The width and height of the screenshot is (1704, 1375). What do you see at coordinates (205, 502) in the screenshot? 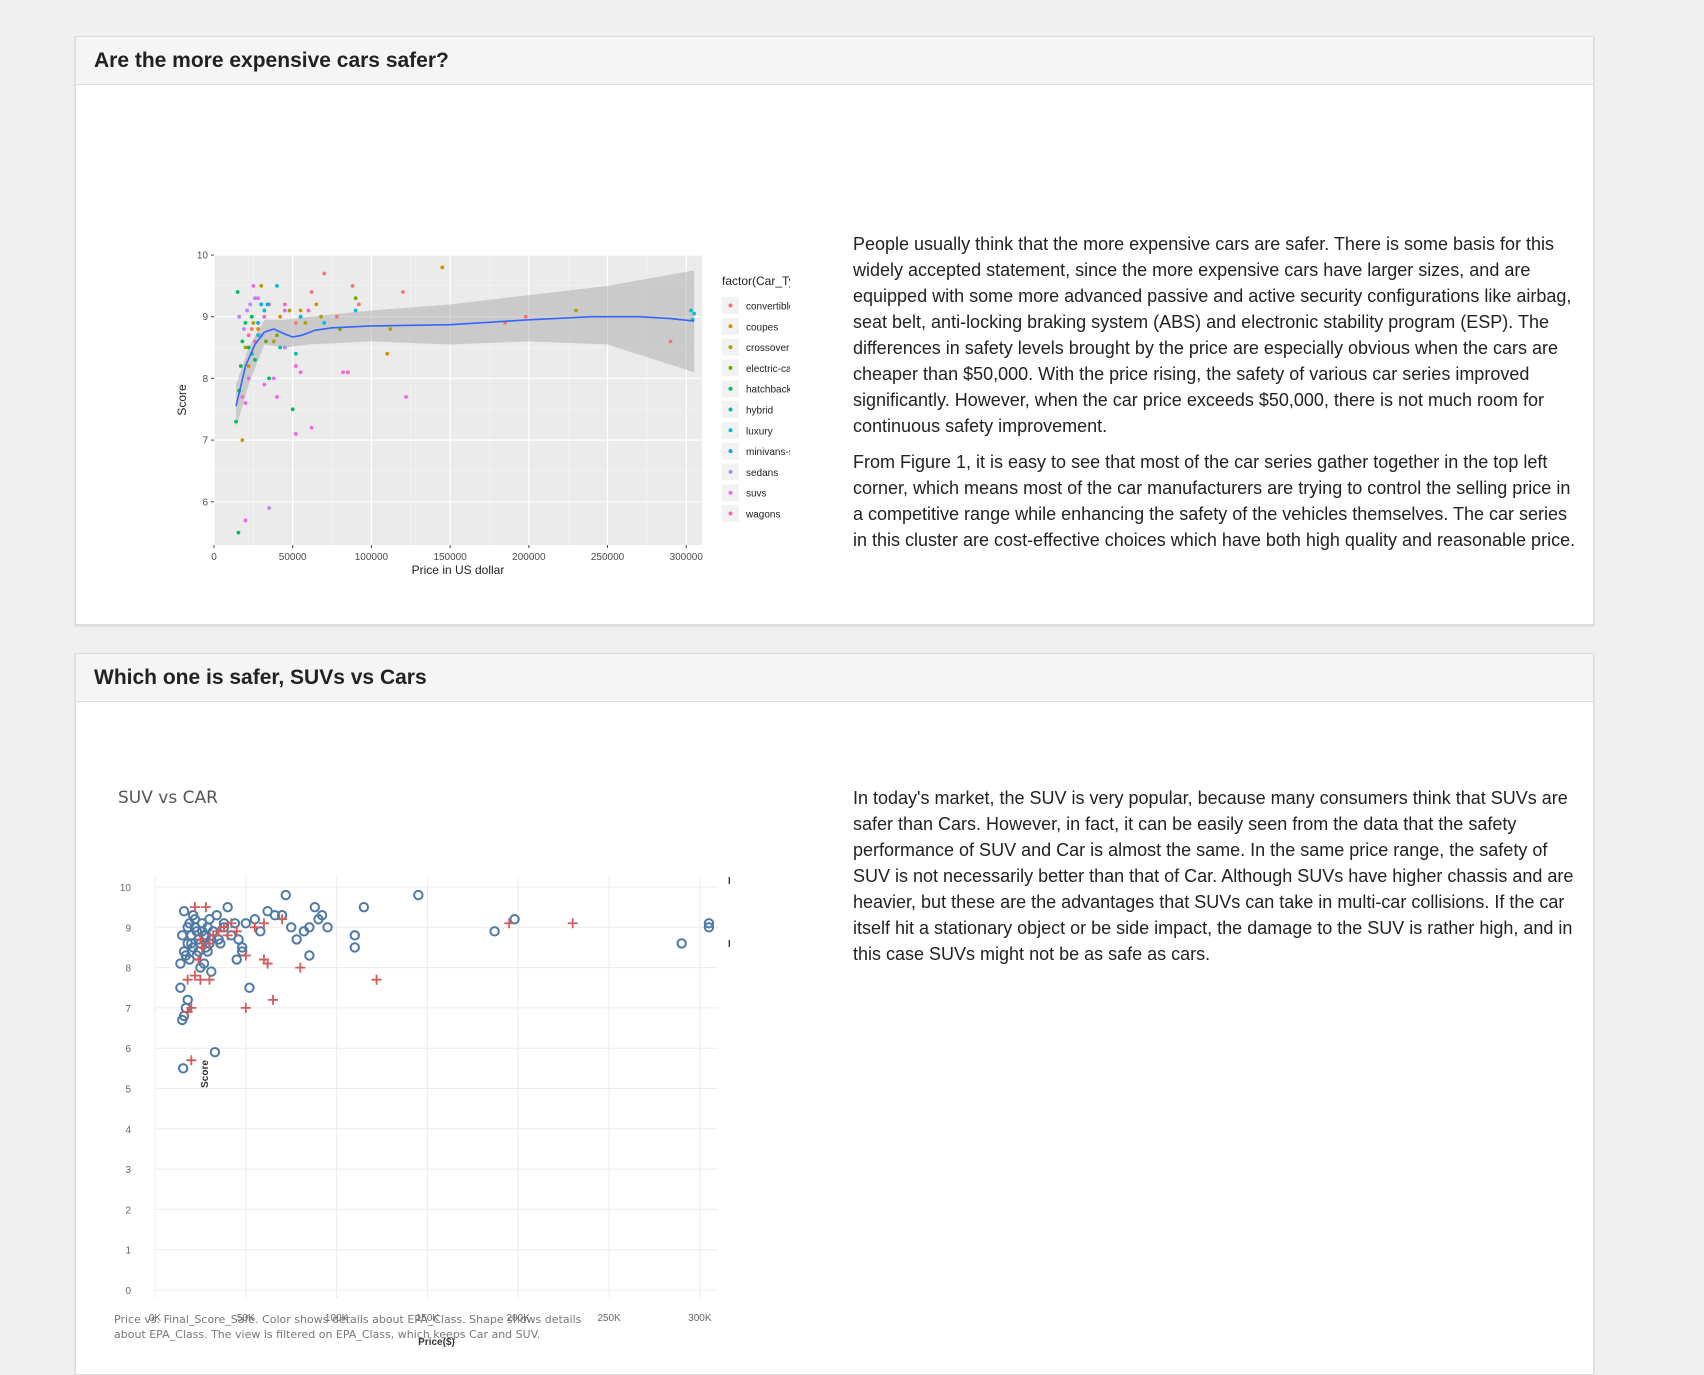
I see `y-tick-label: 6` at bounding box center [205, 502].